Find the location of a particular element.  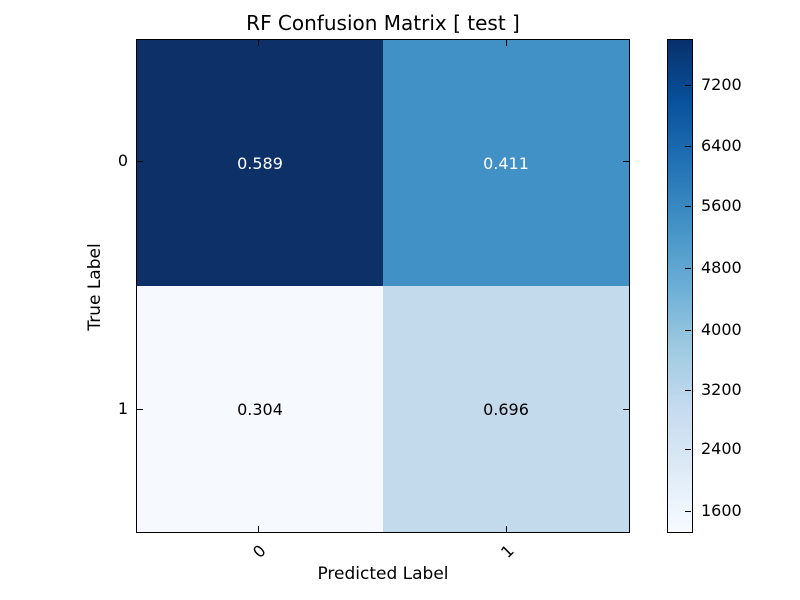

colorbar-tick-label: 1600 is located at coordinates (721, 510).